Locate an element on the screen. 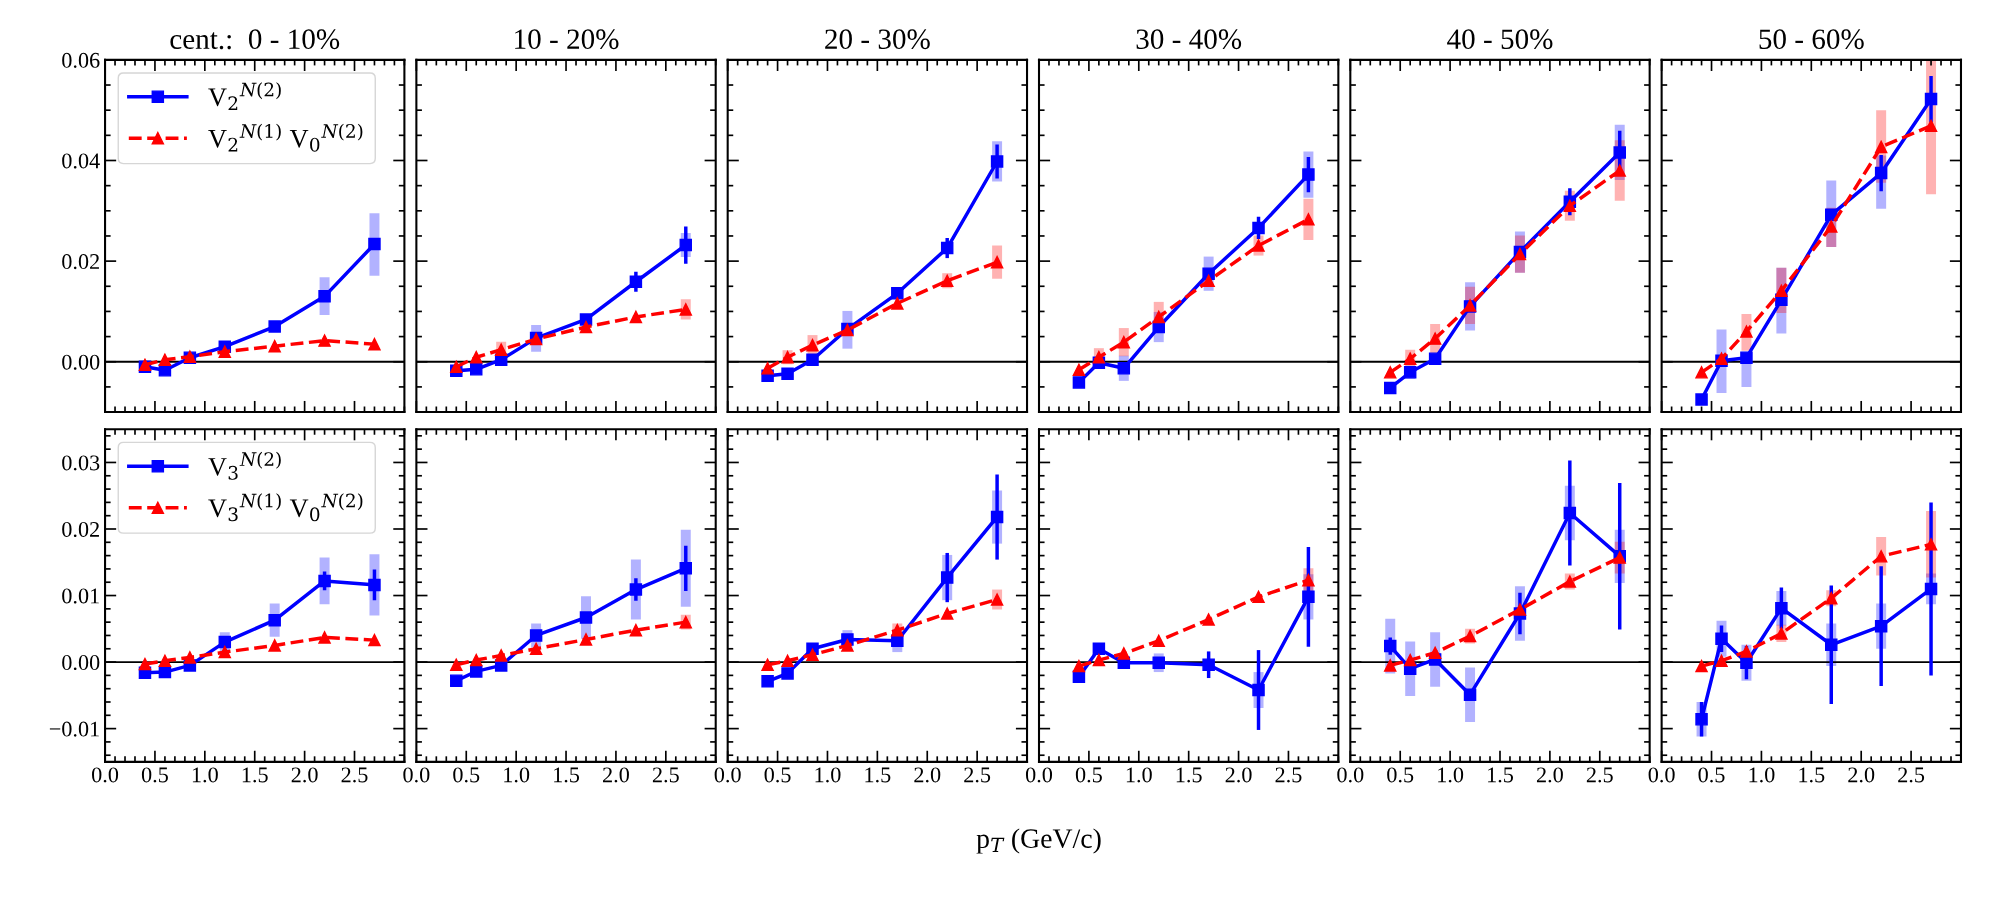  chart-title: 30 - 40% is located at coordinates (1189, 39).